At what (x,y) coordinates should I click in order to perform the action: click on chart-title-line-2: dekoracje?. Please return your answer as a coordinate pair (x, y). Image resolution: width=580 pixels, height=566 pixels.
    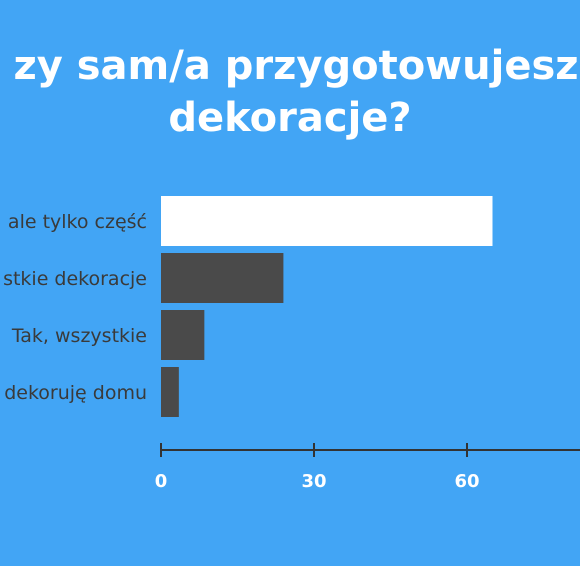
    Looking at the image, I should click on (290, 118).